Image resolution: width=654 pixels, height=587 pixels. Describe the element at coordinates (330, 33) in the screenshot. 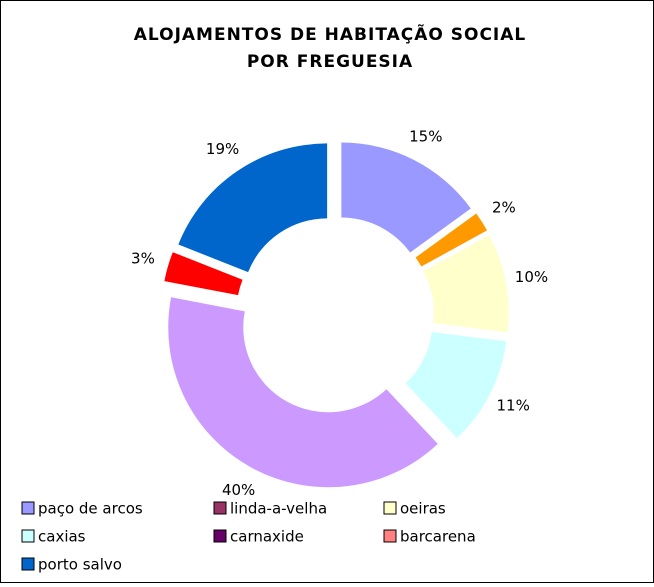

I see `chart-title: ALOJAMENTOS DE HABITAÇÃO SOCIAL` at that location.